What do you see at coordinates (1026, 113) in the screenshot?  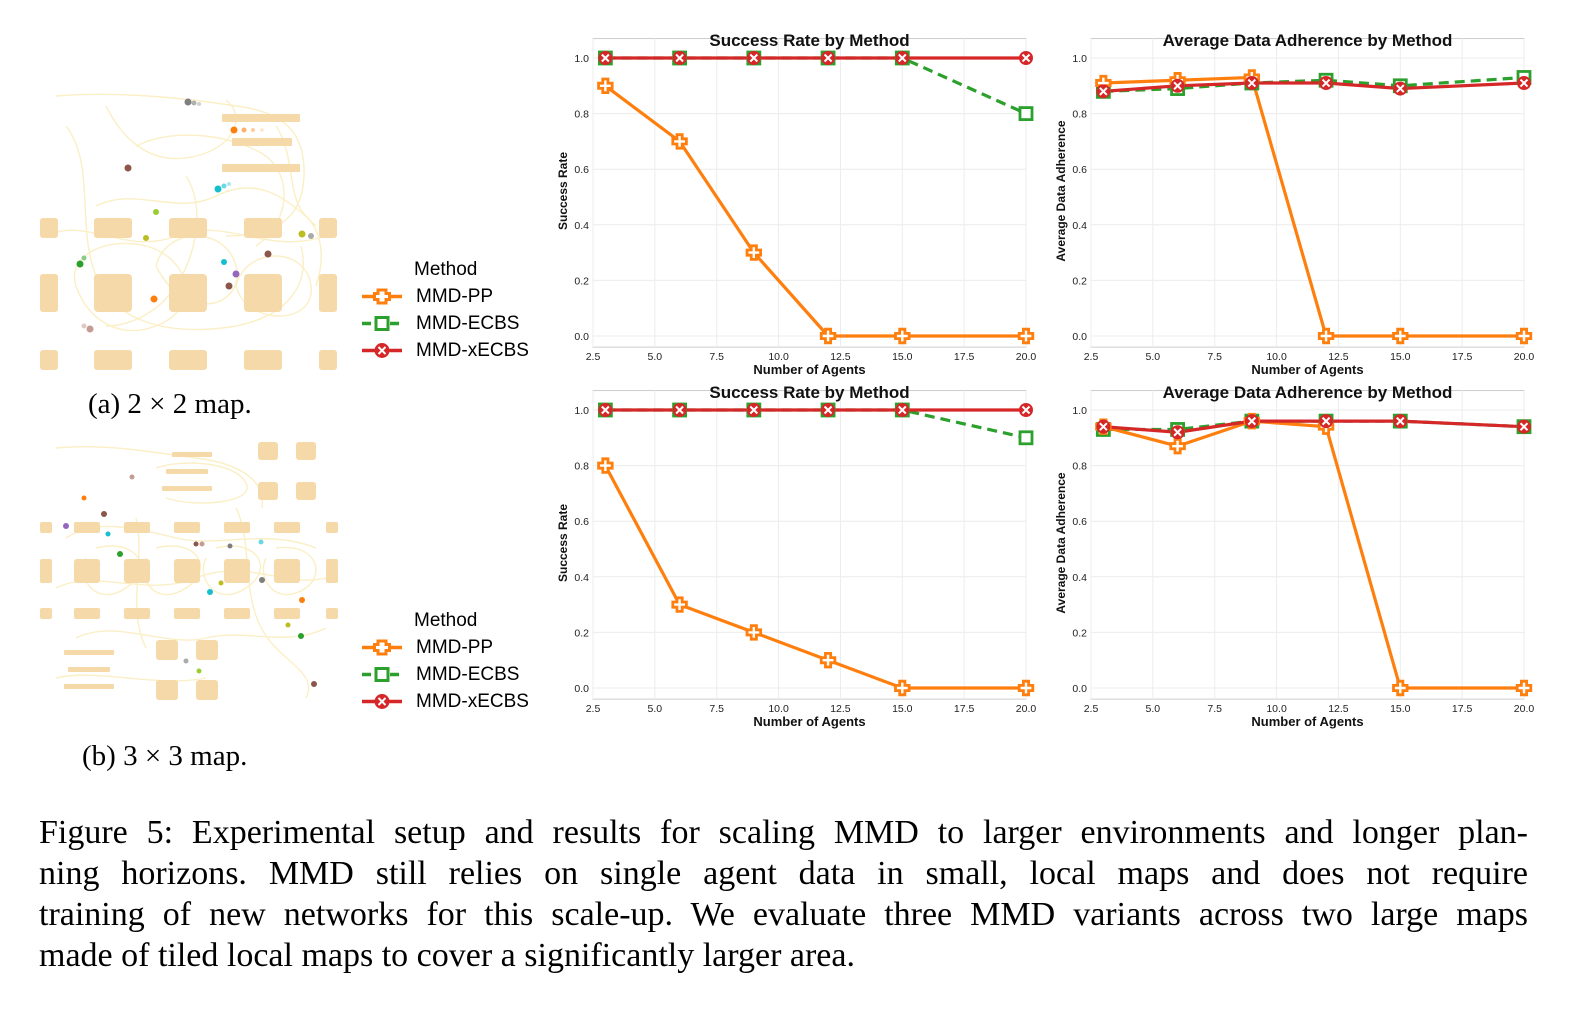 I see `data-point-square` at bounding box center [1026, 113].